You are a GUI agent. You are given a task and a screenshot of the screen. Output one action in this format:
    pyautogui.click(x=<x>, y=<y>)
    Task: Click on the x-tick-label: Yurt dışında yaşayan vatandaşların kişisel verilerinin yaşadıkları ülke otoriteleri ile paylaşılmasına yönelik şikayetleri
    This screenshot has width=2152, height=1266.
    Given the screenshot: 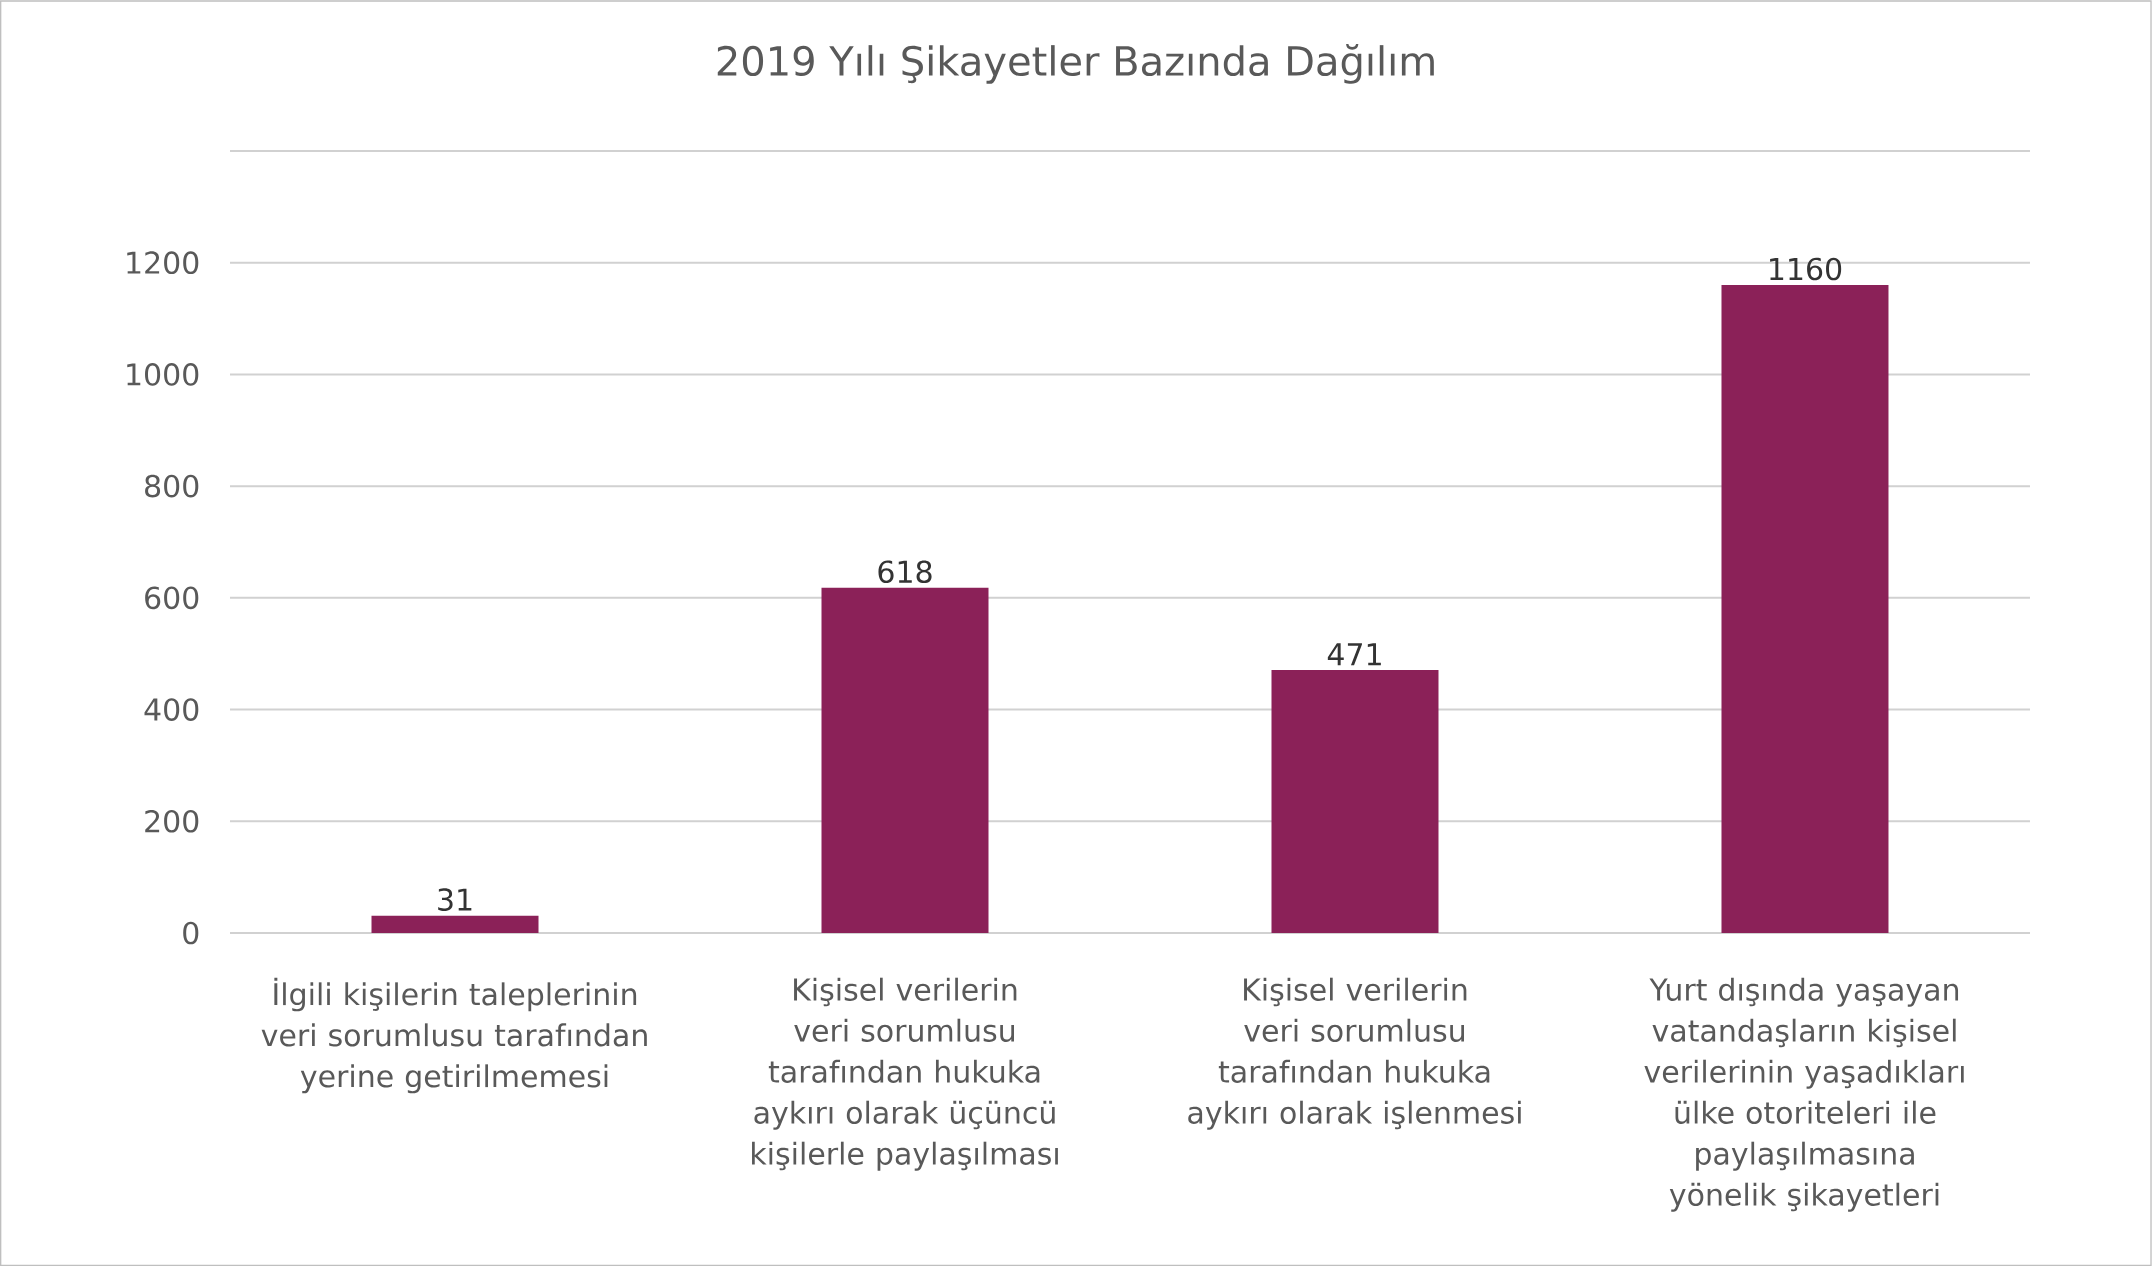 What is the action you would take?
    pyautogui.click(x=1804, y=1094)
    